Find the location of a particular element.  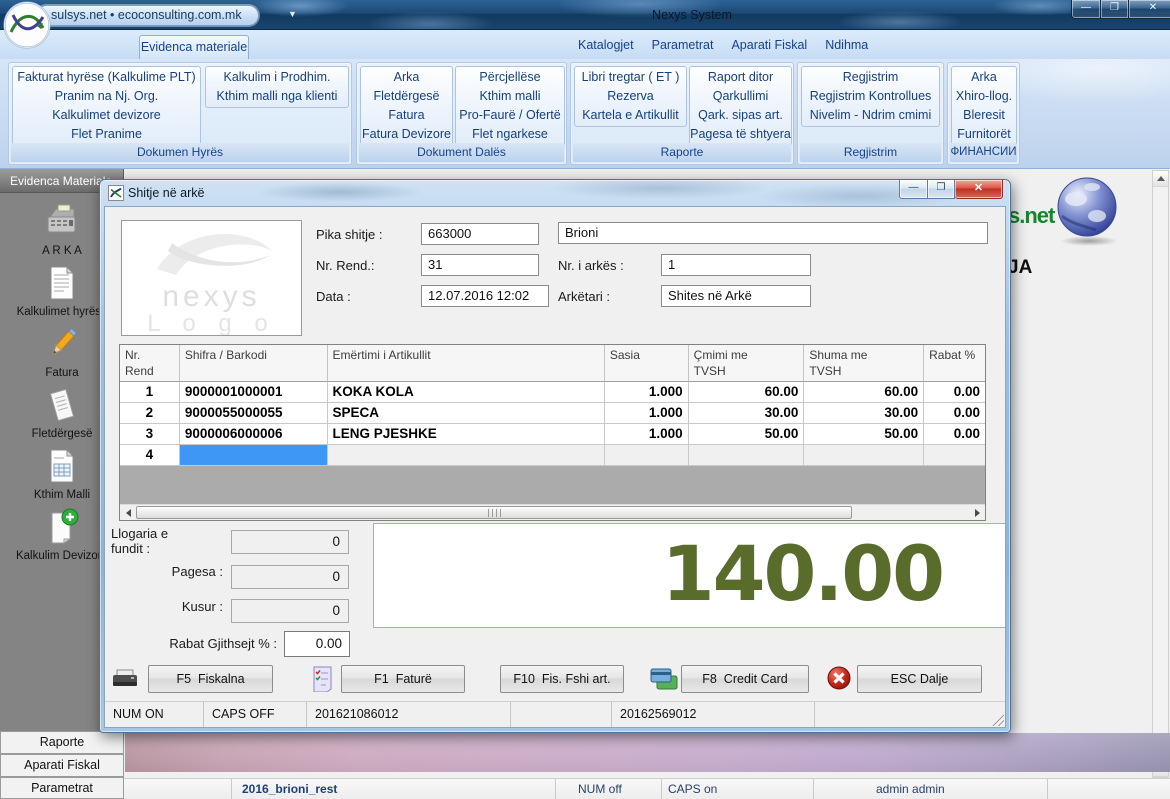

sidebar-item-kthim-malli: Kthim Malli is located at coordinates (61, 472).